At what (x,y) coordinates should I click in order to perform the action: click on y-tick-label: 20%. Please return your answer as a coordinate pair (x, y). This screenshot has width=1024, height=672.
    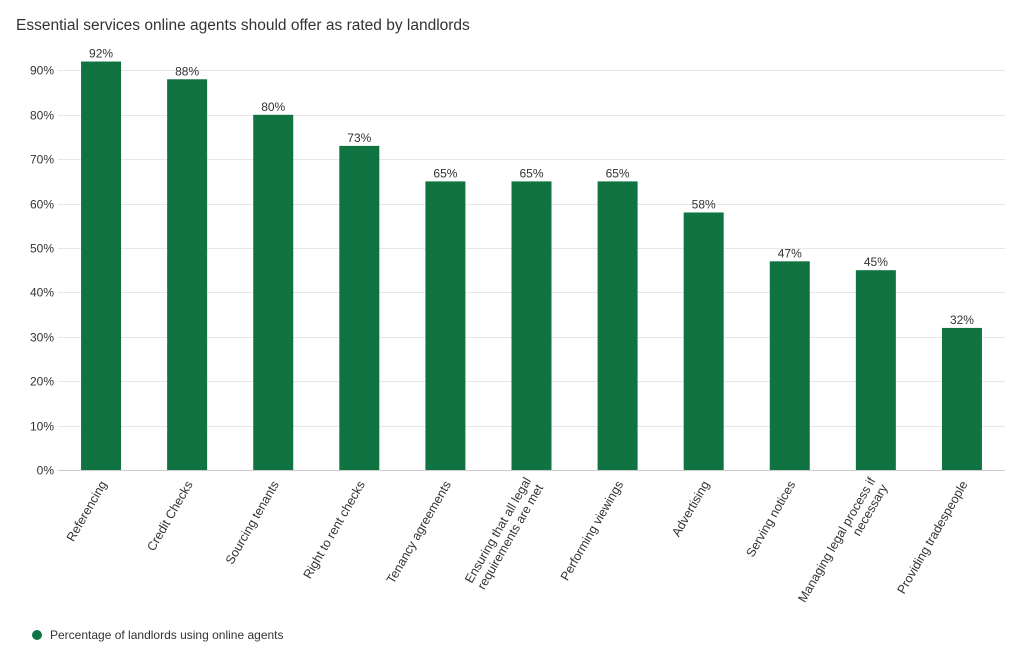
    Looking at the image, I should click on (42, 382).